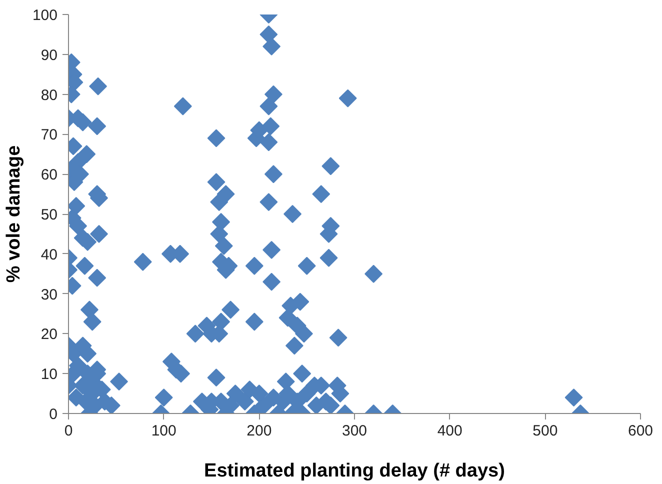 The height and width of the screenshot is (484, 662). I want to click on y-tick-label: 90, so click(49, 55).